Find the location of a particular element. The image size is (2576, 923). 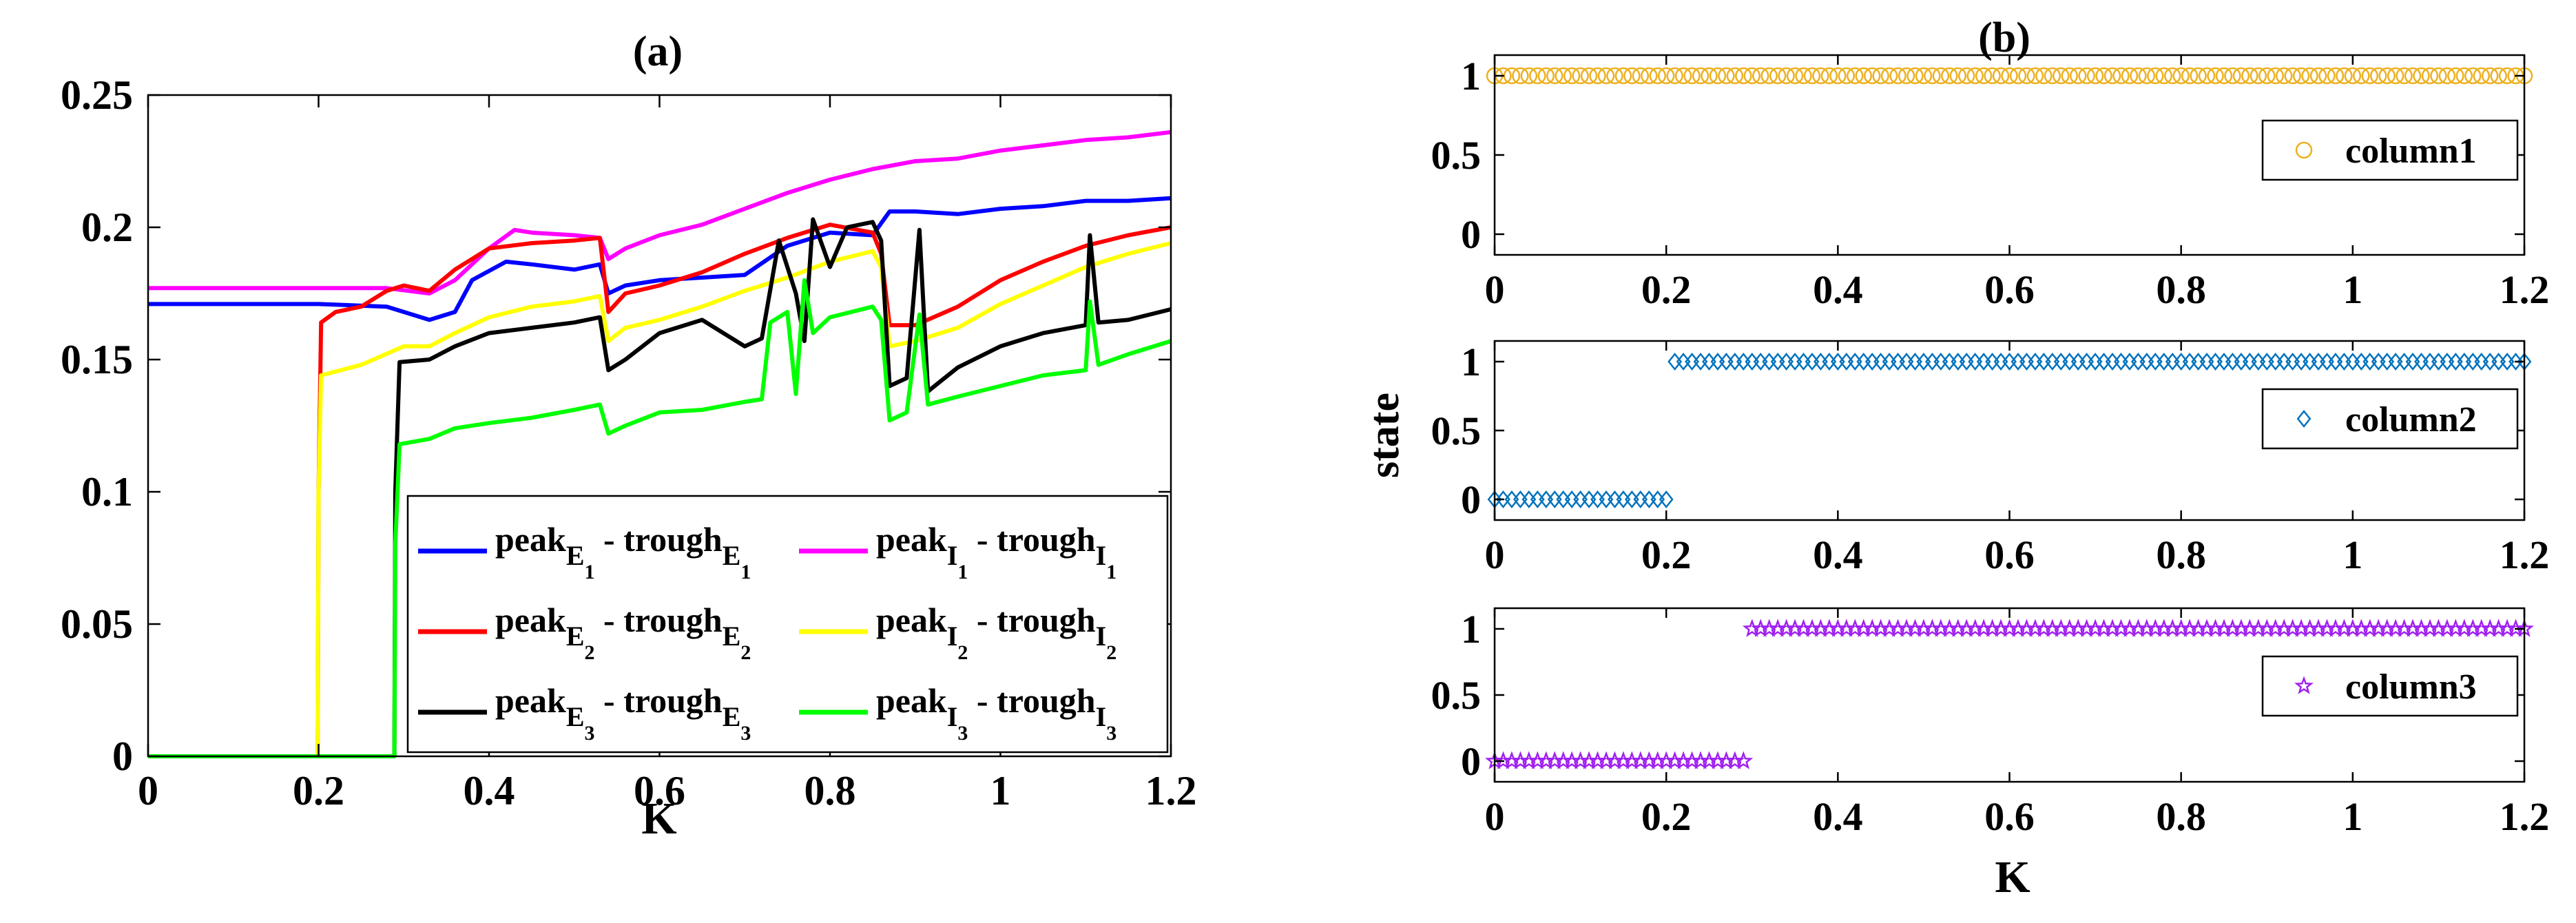

legend-entry: peakI3 - troughI3 is located at coordinates (996, 713).